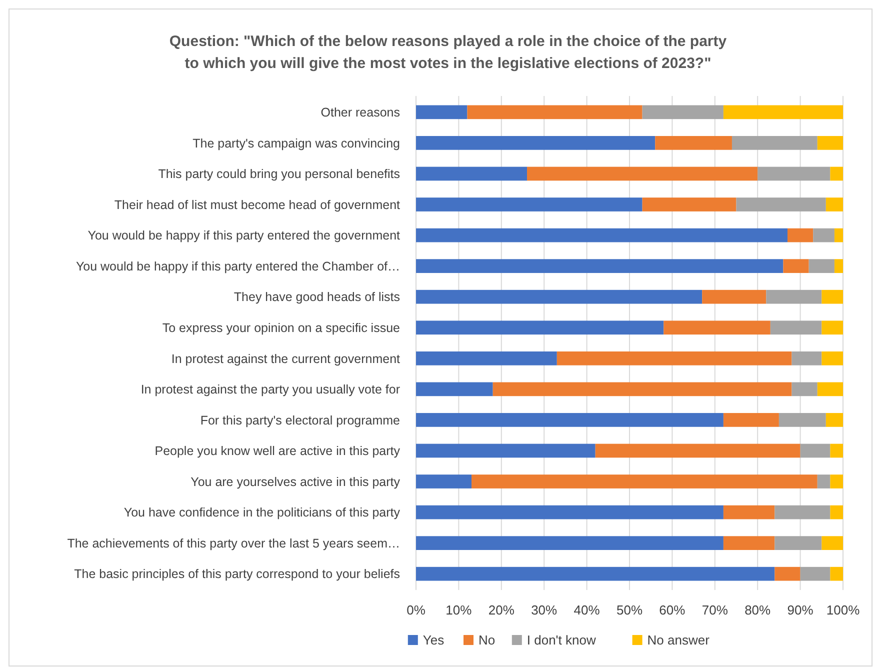  What do you see at coordinates (262, 513) in the screenshot?
I see `y-tick-label: You have confidence in the politicians of this party` at bounding box center [262, 513].